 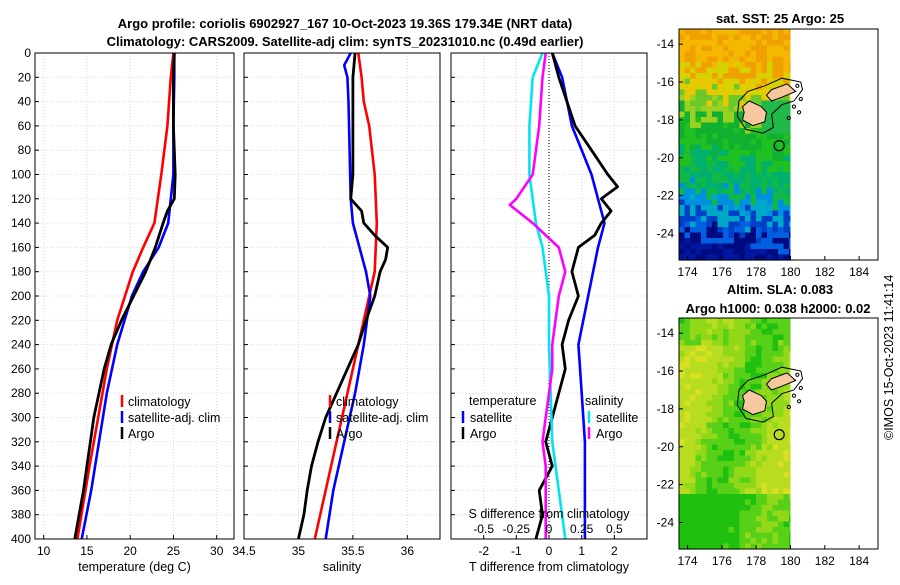 I want to click on map-no-data, so click(x=834, y=144).